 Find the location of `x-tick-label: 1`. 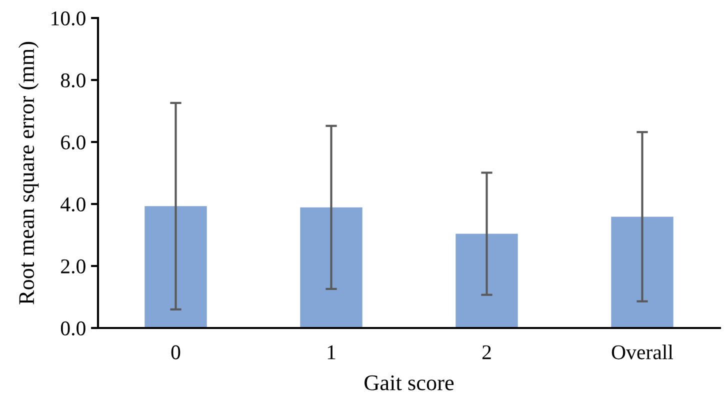

x-tick-label: 1 is located at coordinates (332, 352).